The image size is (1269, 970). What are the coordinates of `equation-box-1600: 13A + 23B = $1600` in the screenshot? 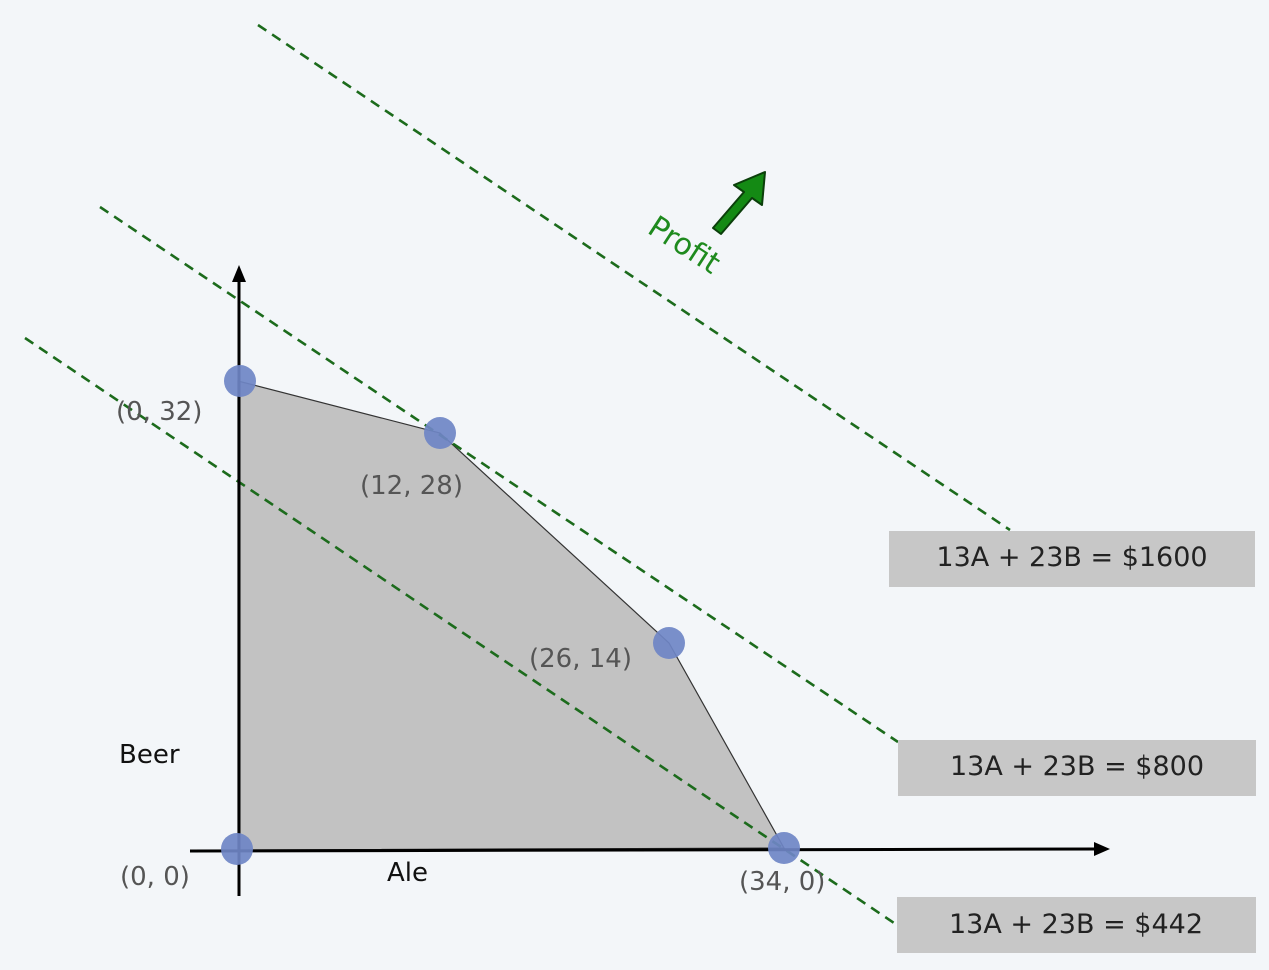 It's located at (1072, 559).